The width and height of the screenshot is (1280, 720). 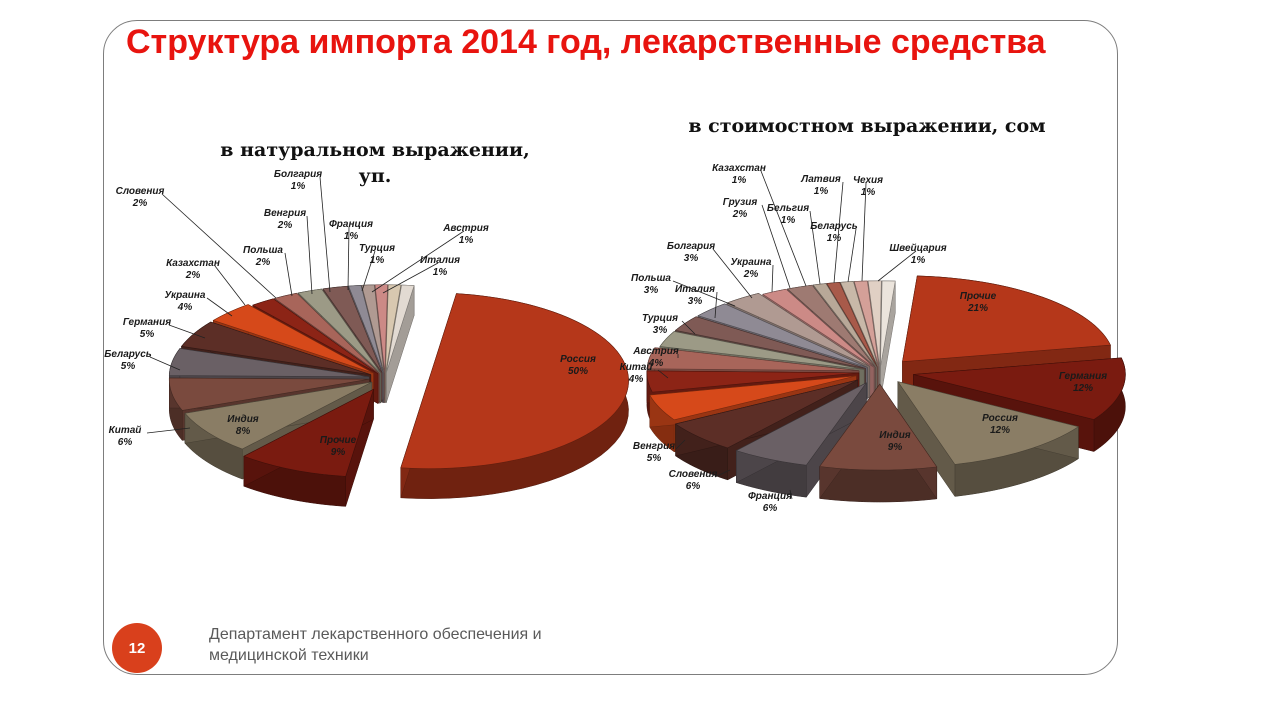 I want to click on slice-top-gruziya, so click(x=831, y=326).